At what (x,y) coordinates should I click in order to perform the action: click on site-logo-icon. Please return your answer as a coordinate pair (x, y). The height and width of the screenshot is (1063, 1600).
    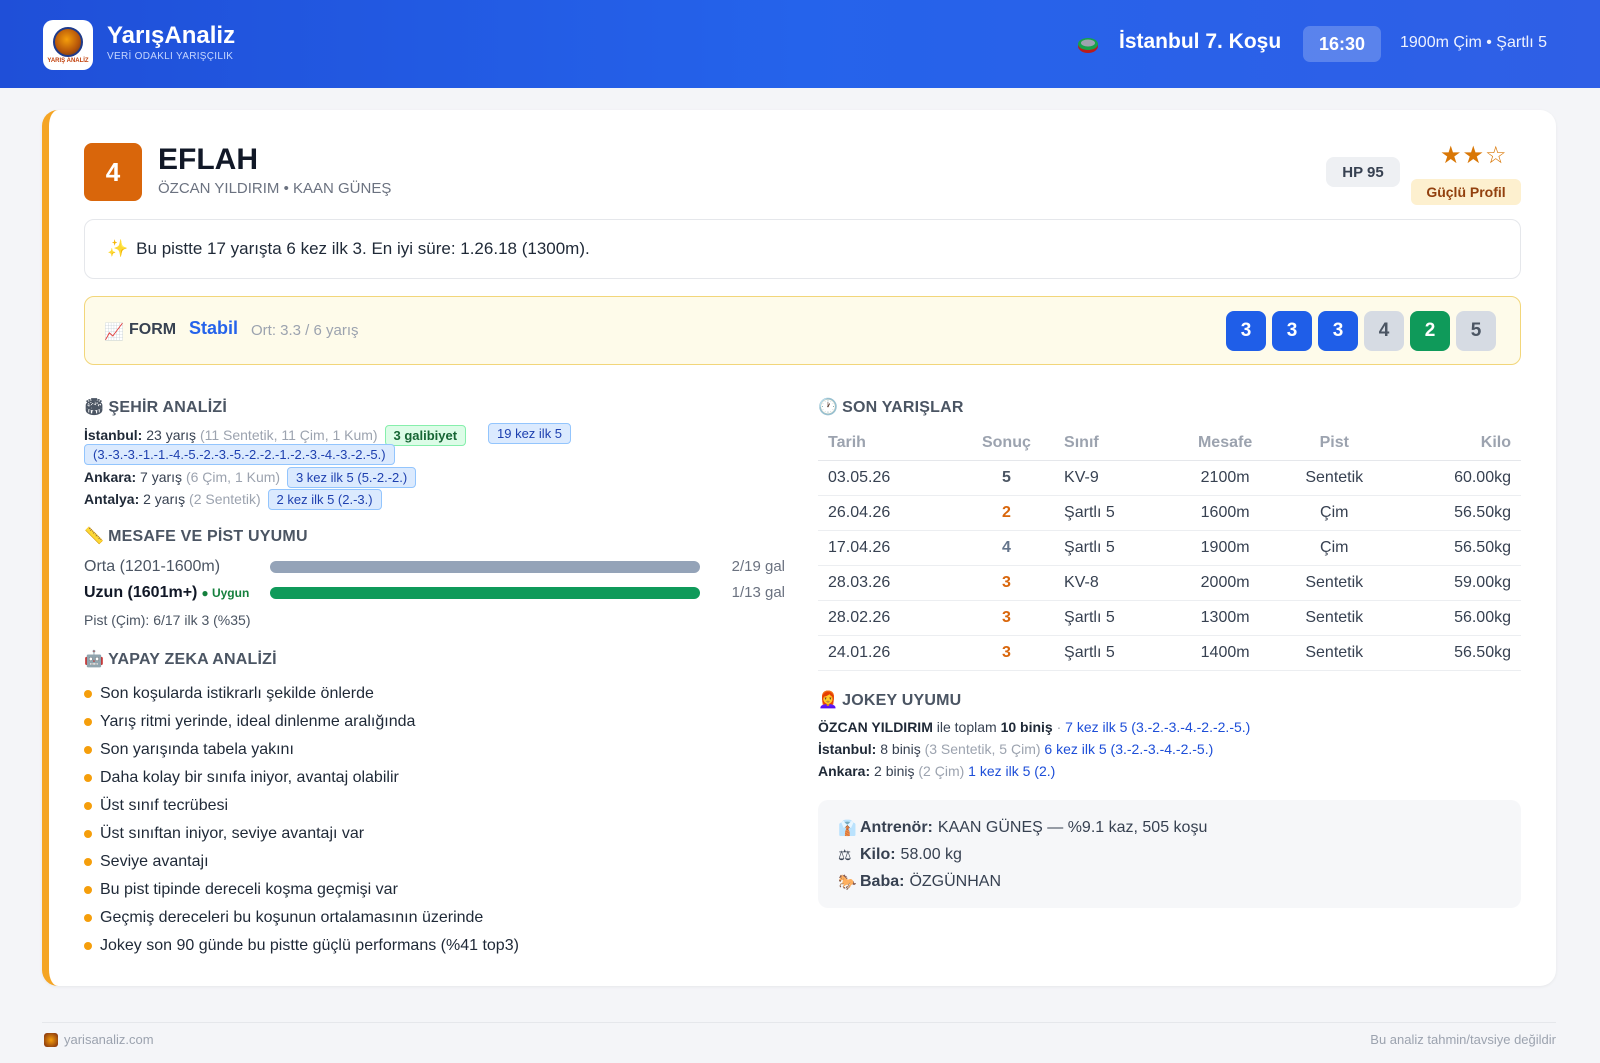
    Looking at the image, I should click on (51, 1039).